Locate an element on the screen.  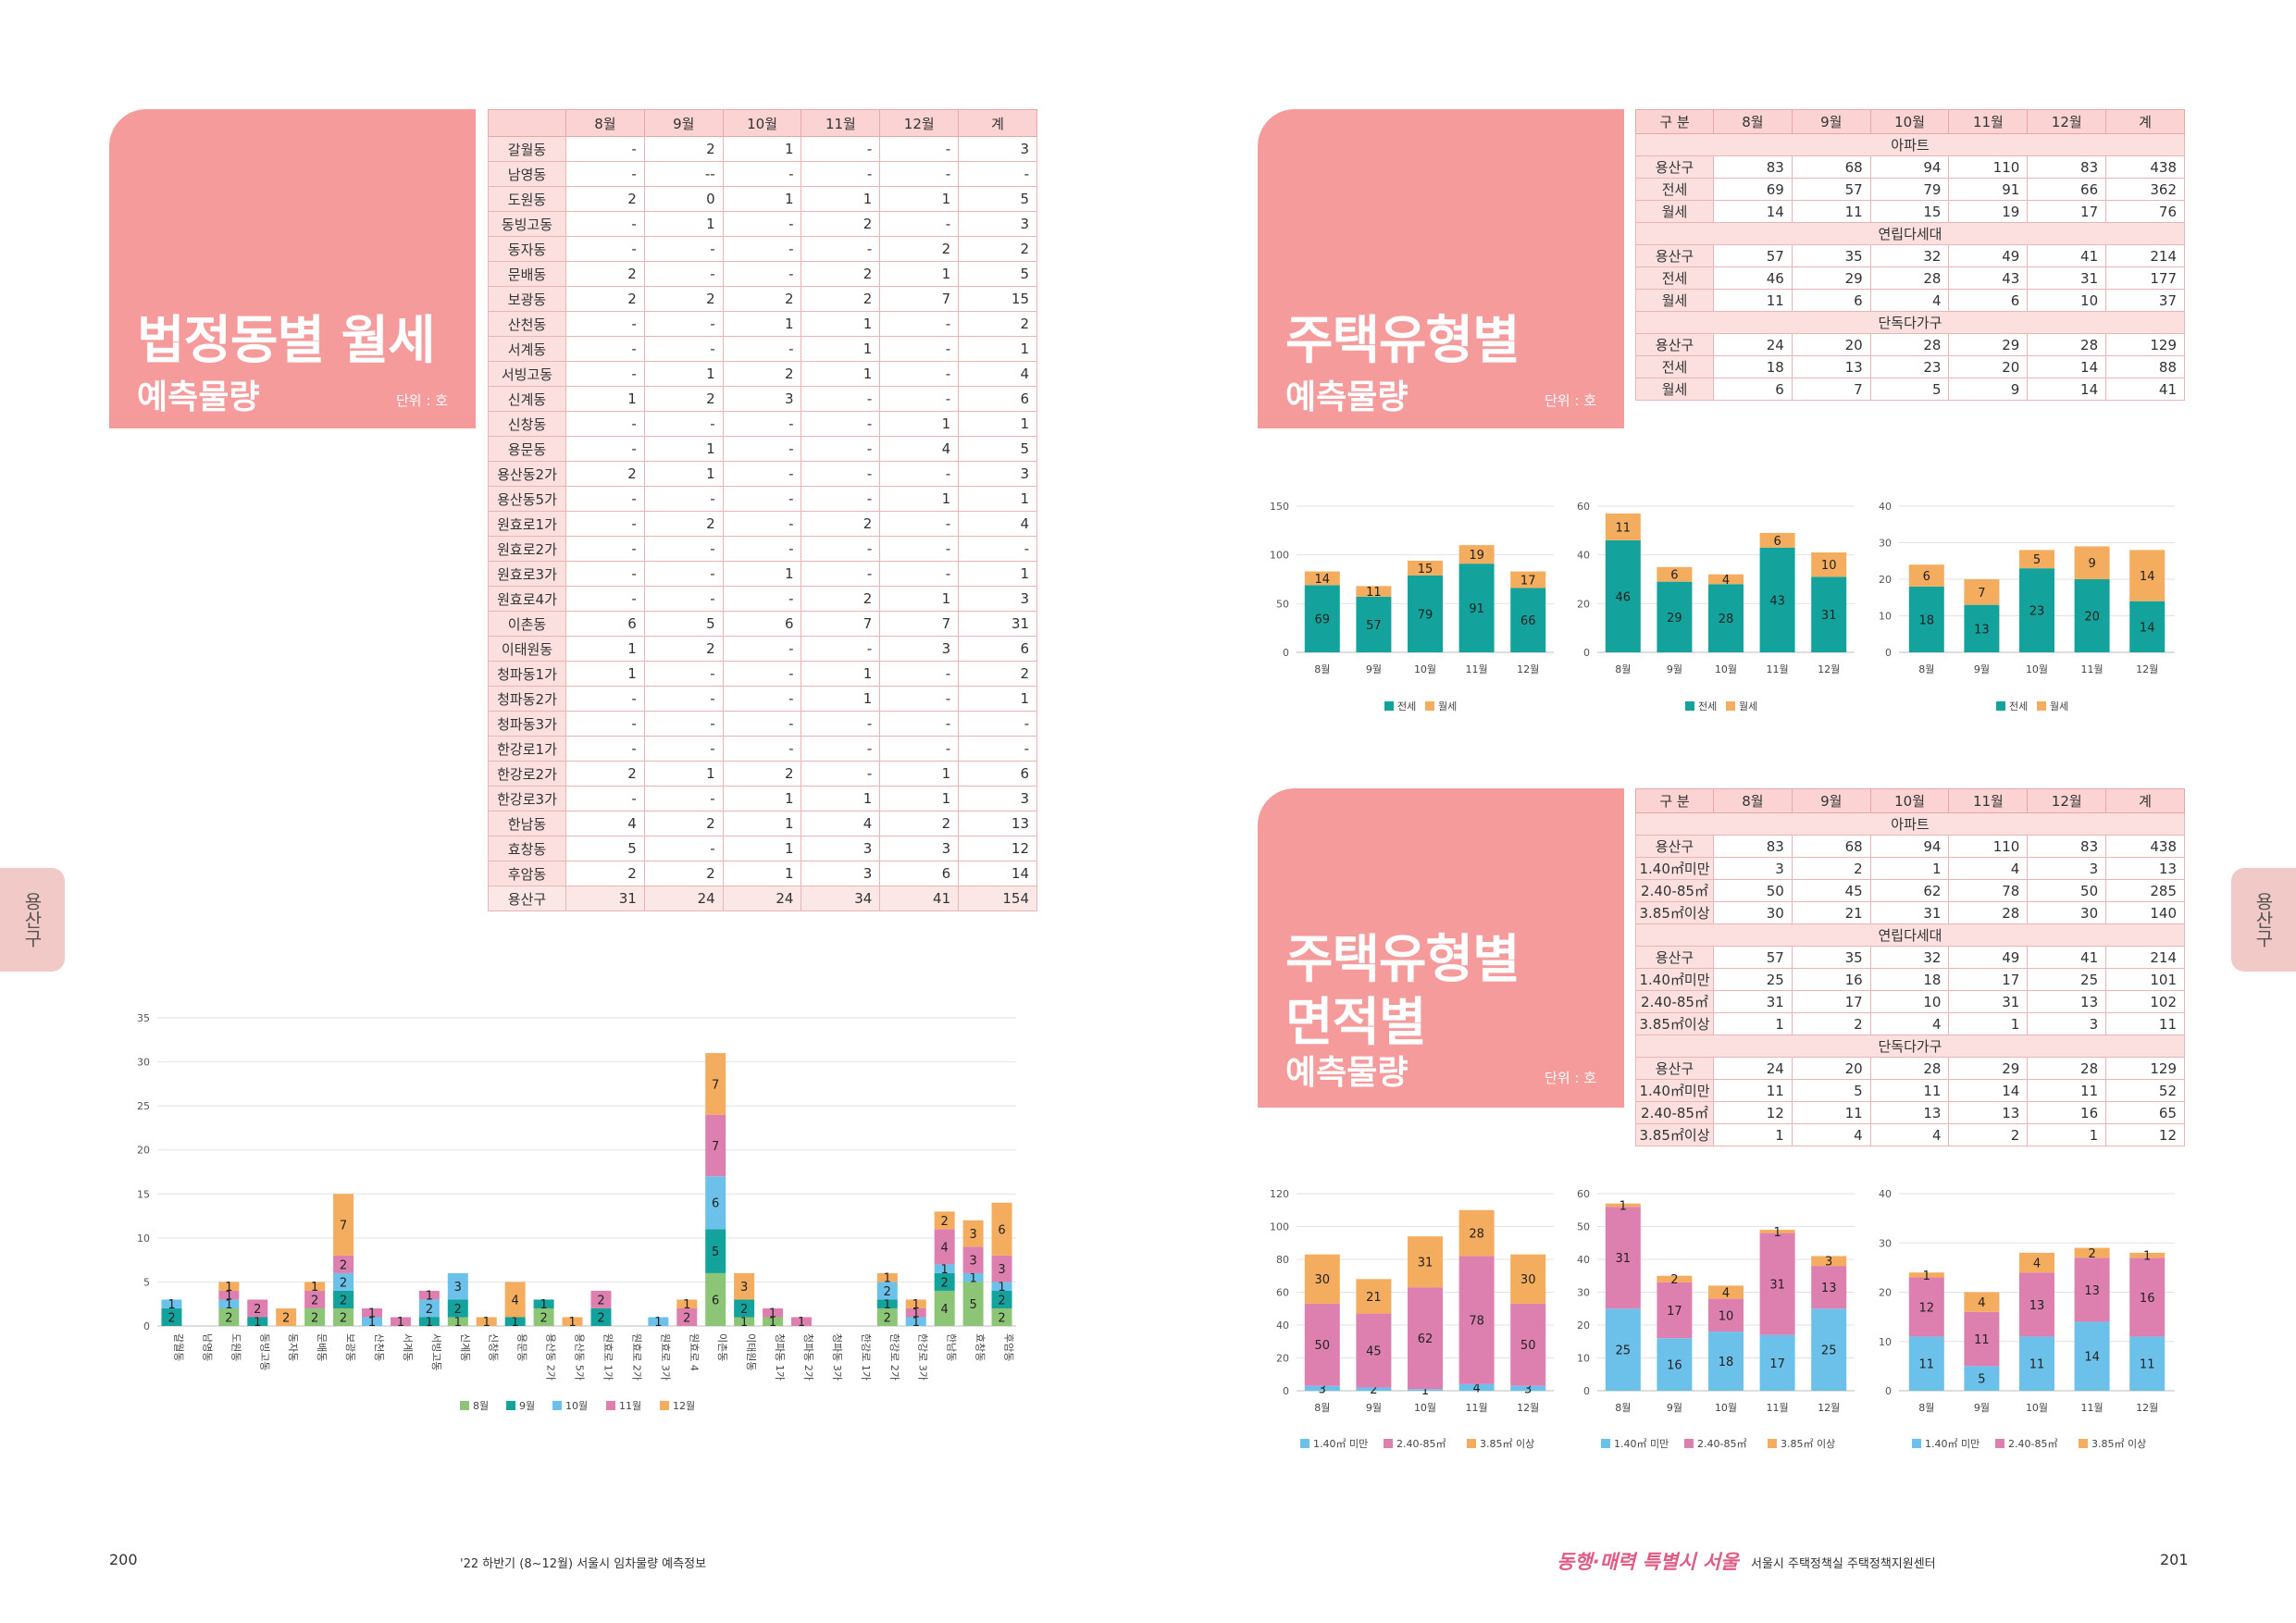
table-row: 동빙고동 -1-2-3 is located at coordinates (763, 224).